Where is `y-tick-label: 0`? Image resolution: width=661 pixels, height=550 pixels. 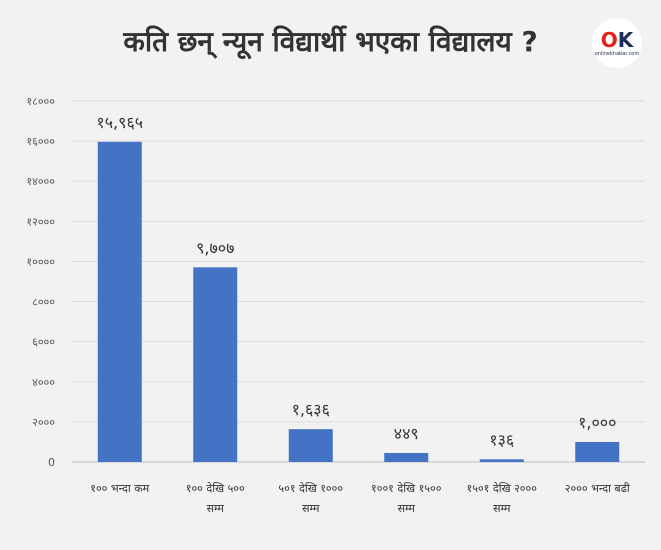
y-tick-label: 0 is located at coordinates (51, 462).